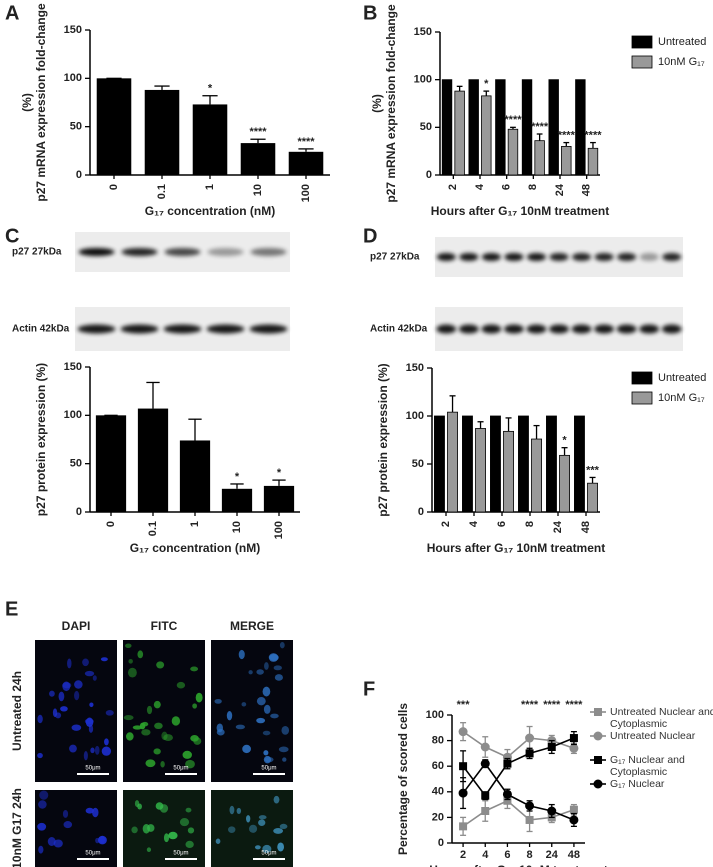 This screenshot has height=867, width=713. What do you see at coordinates (661, 718) in the screenshot?
I see `legend-label: Untreated Nuclear and Cytoplasmic` at bounding box center [661, 718].